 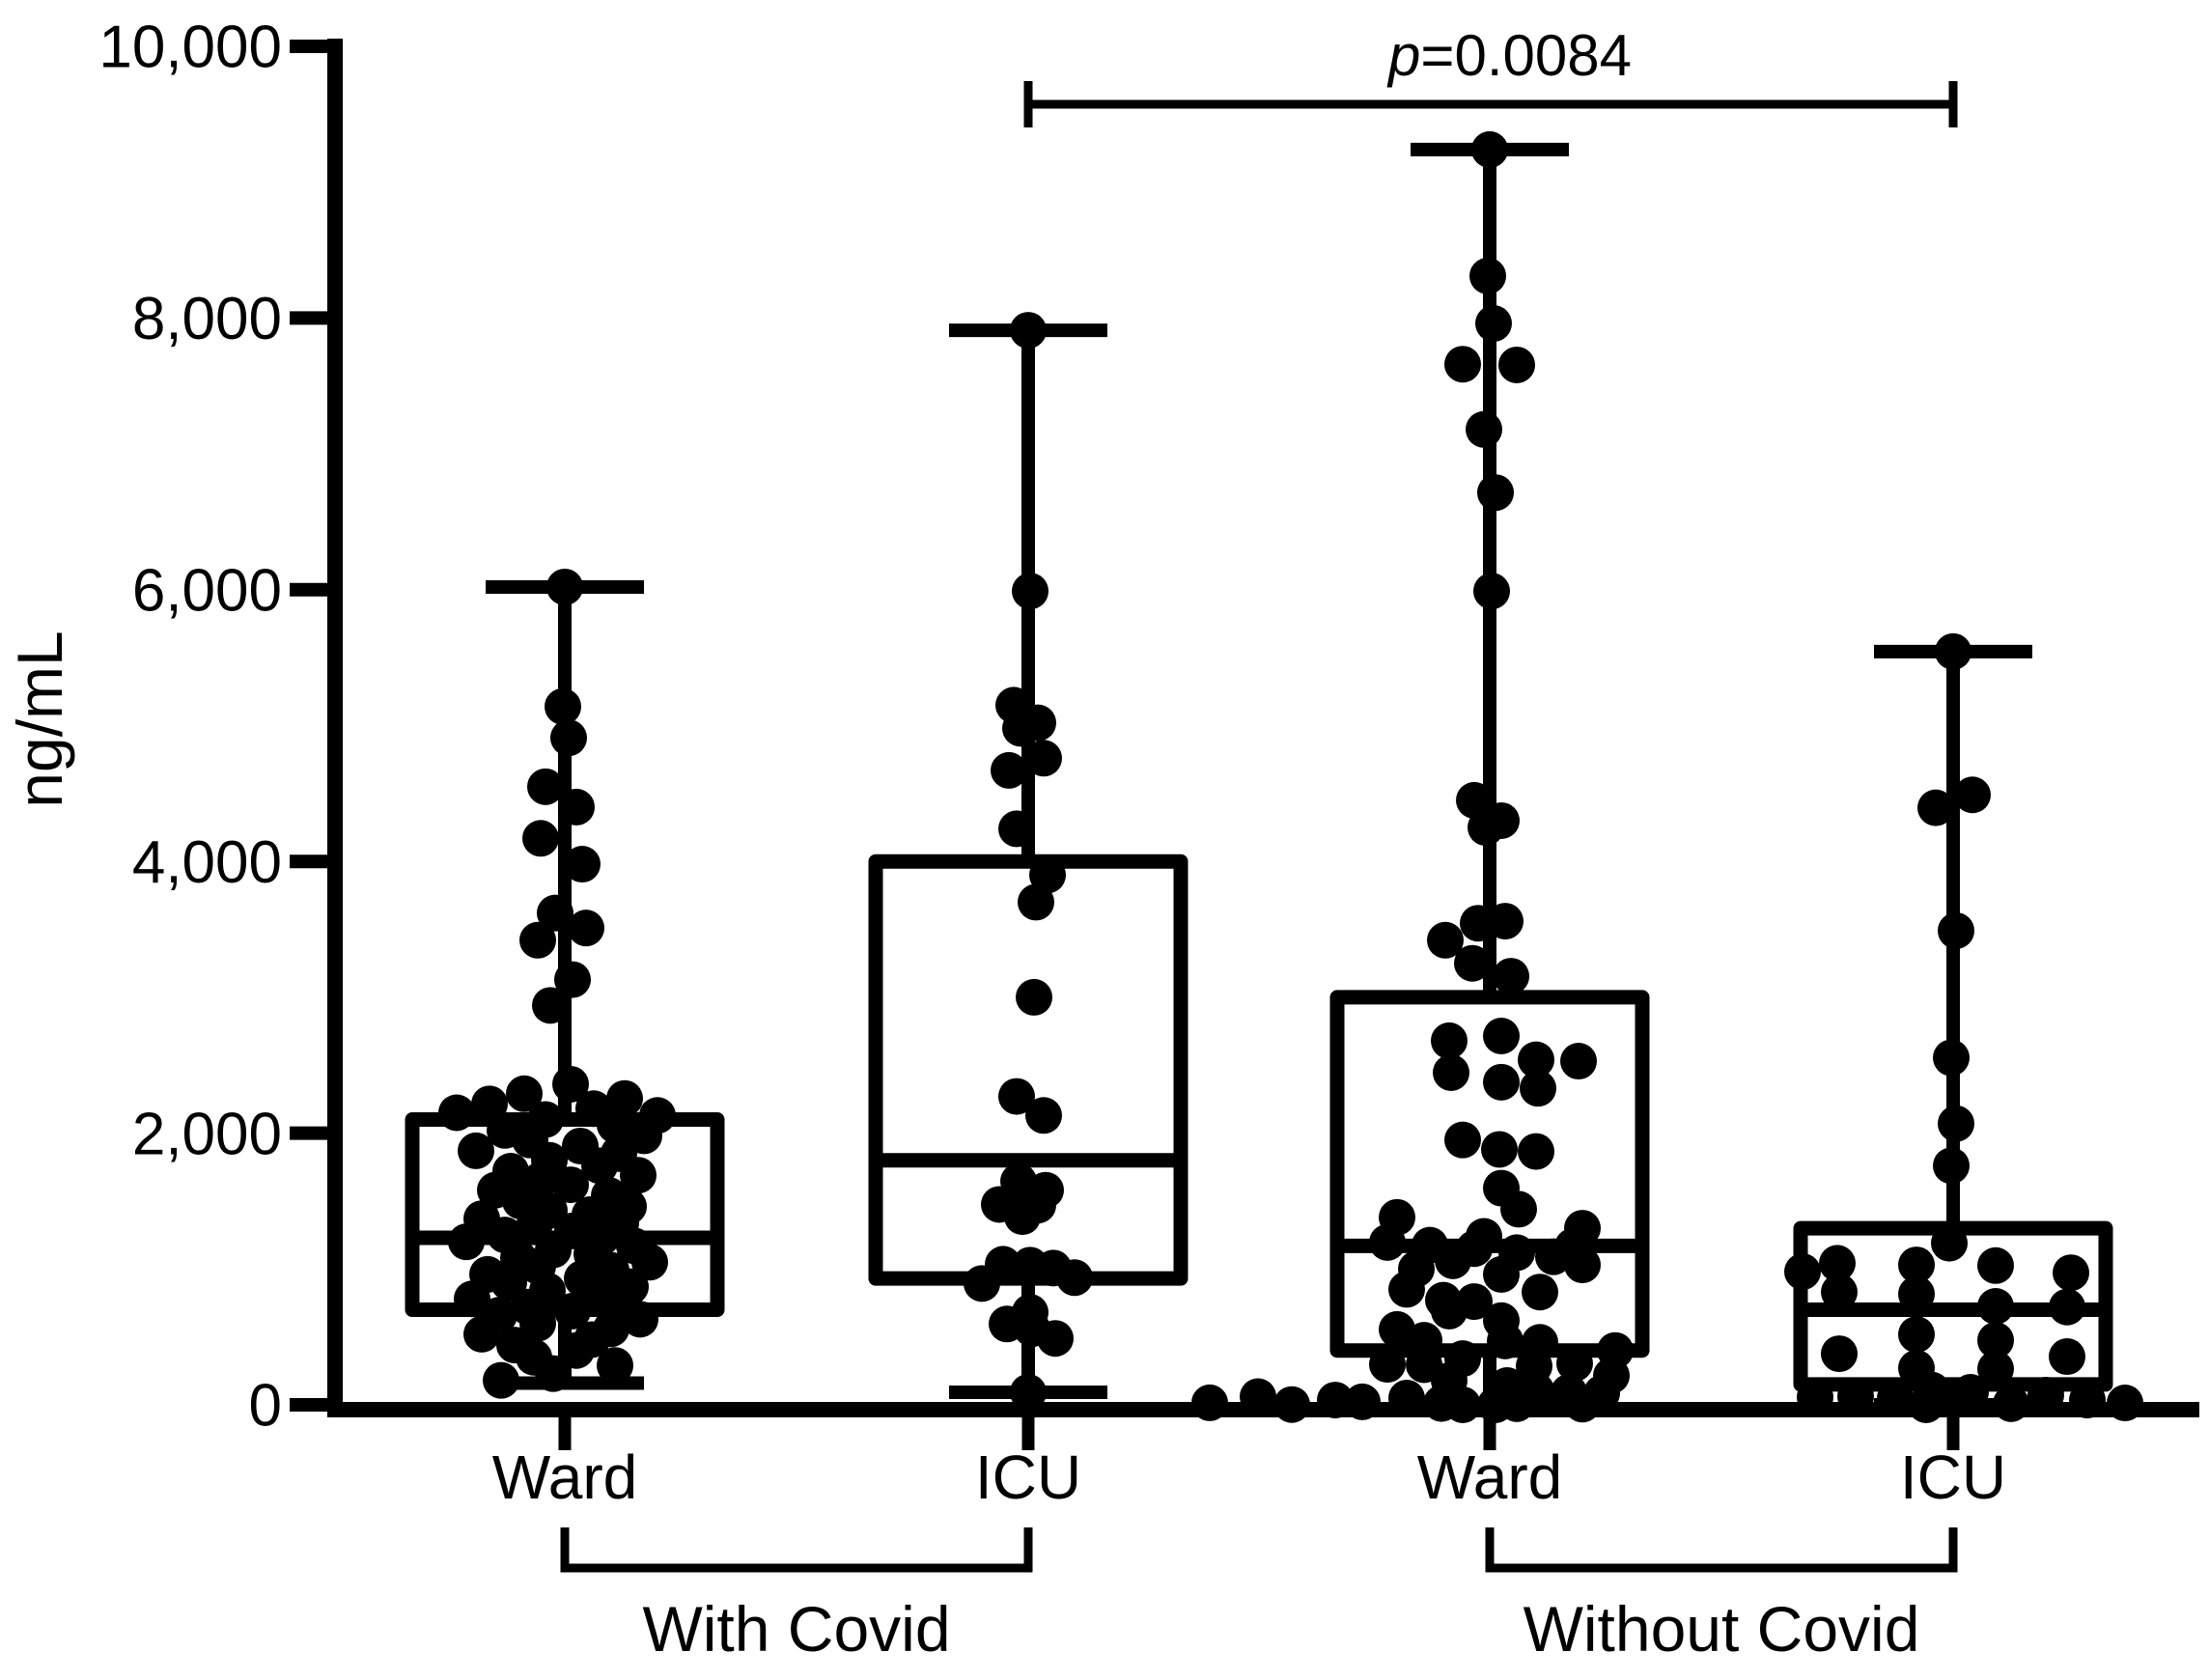 I want to click on y-tick-label: 10,000, so click(x=190, y=48).